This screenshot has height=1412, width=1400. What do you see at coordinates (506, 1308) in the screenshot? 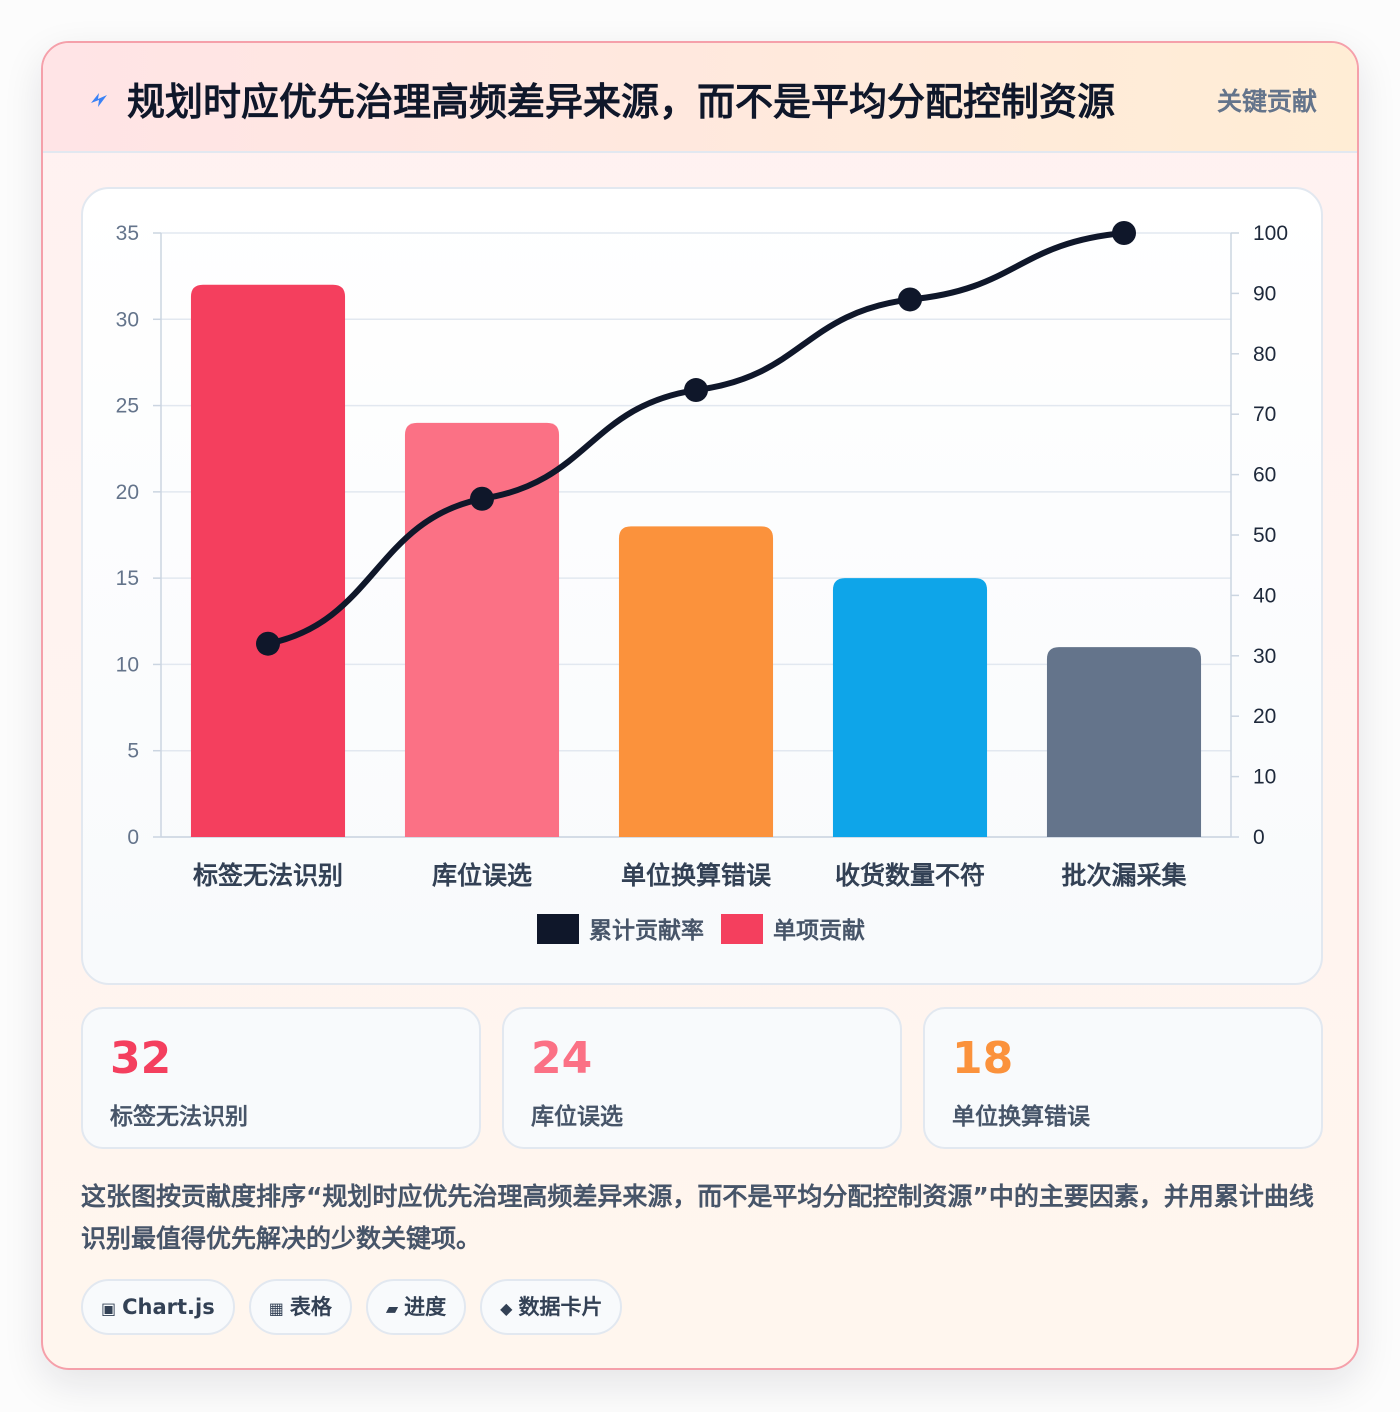
I see `diamond-icon: ◆` at bounding box center [506, 1308].